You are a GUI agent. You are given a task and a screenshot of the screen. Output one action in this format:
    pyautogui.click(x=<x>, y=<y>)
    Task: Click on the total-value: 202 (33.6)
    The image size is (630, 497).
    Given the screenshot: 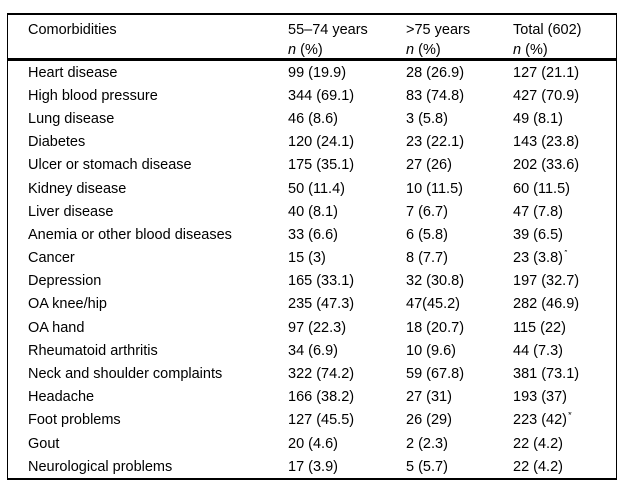 What is the action you would take?
    pyautogui.click(x=546, y=165)
    